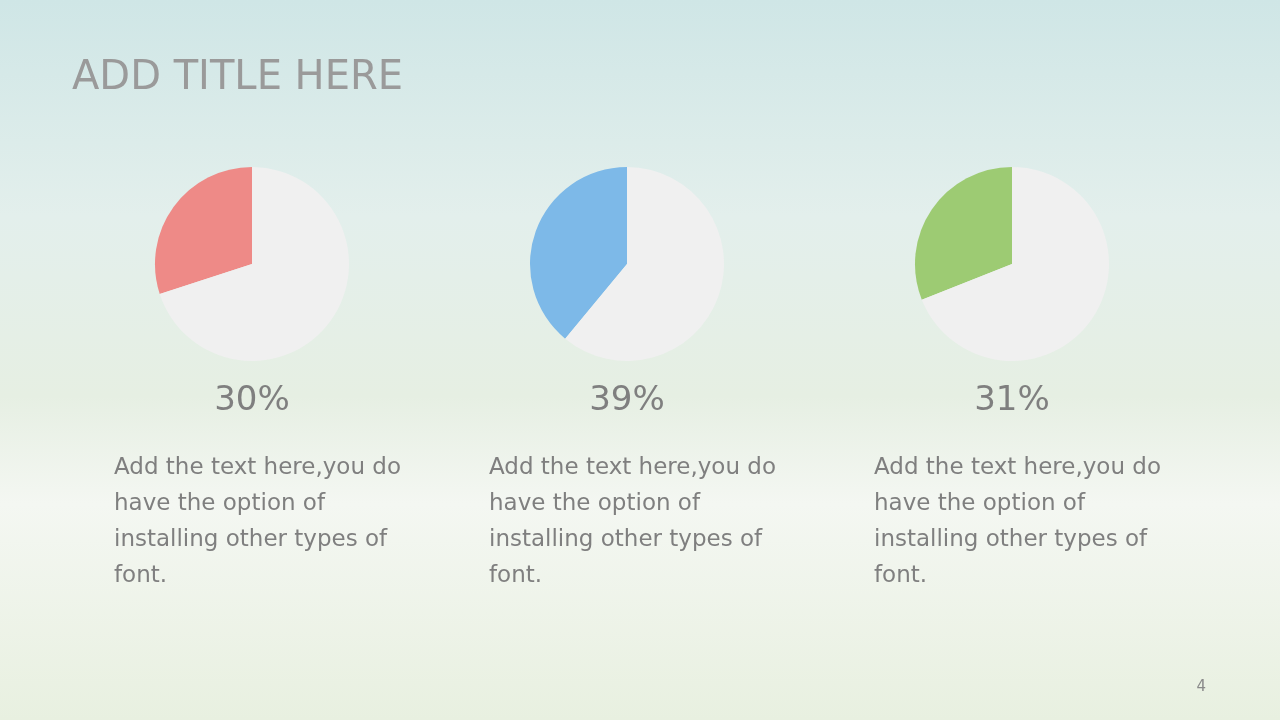 Image resolution: width=1280 pixels, height=720 pixels. Describe the element at coordinates (252, 398) in the screenshot. I see `text: 30%` at that location.